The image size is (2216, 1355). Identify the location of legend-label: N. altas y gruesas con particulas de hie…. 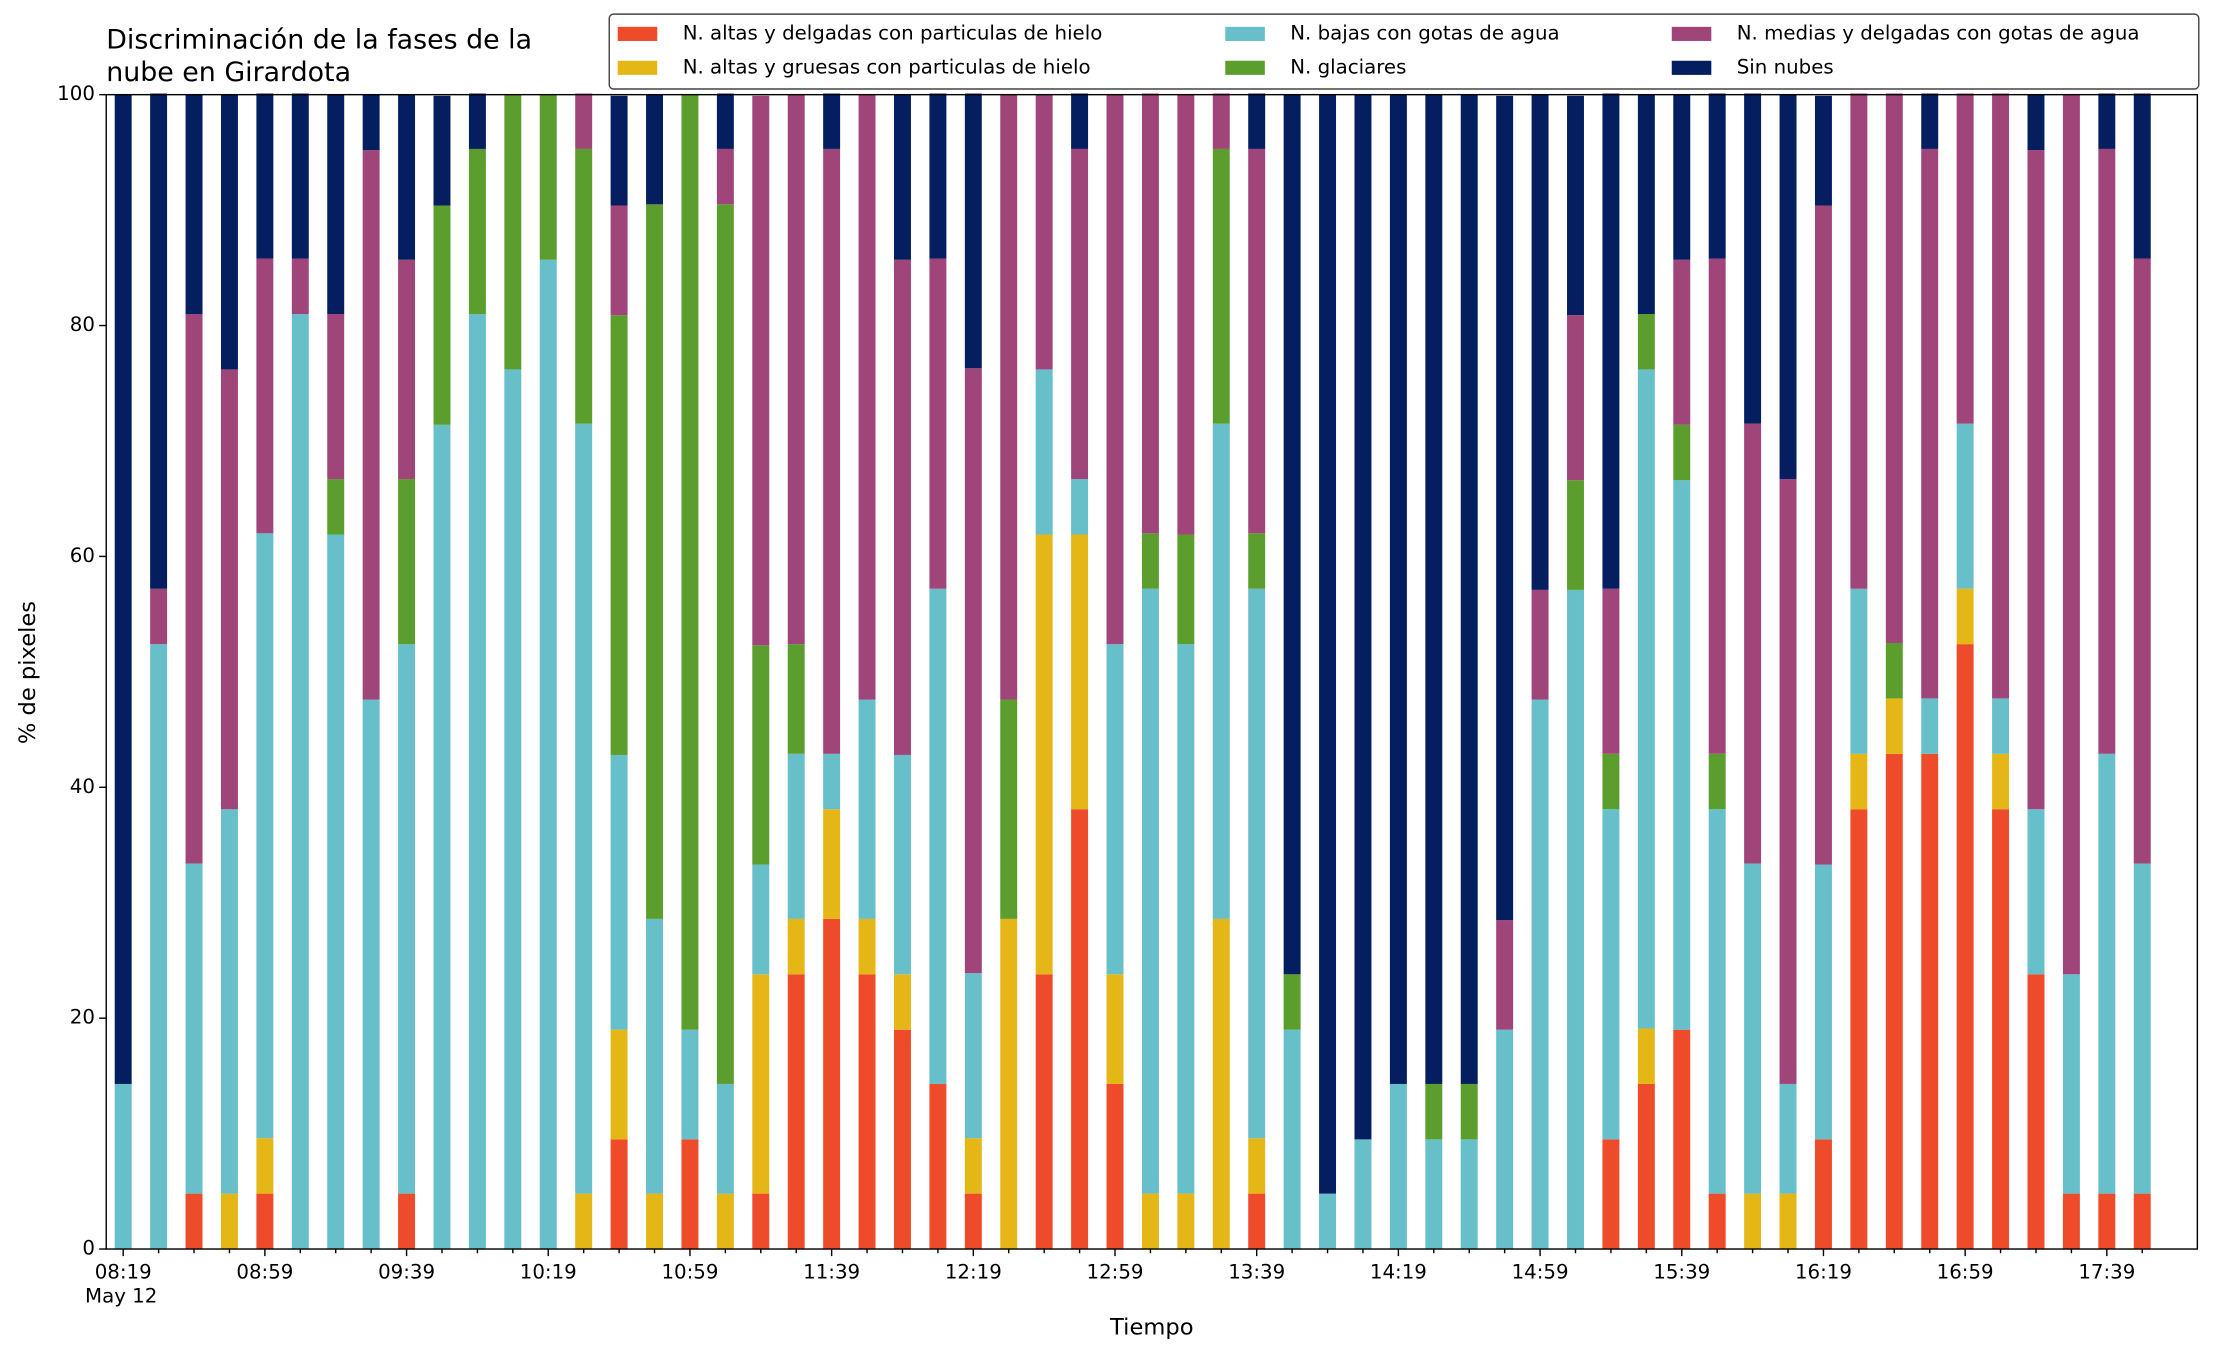
(887, 66).